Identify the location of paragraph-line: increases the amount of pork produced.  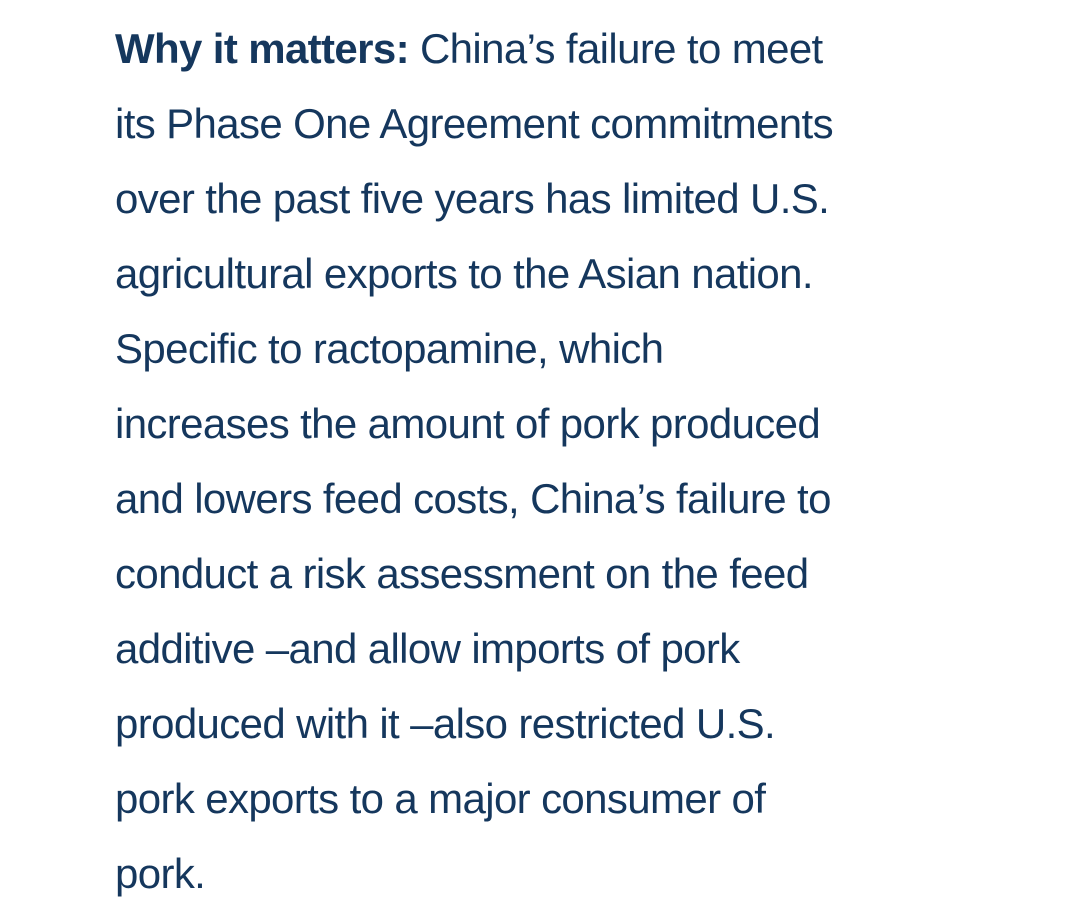
(468, 423).